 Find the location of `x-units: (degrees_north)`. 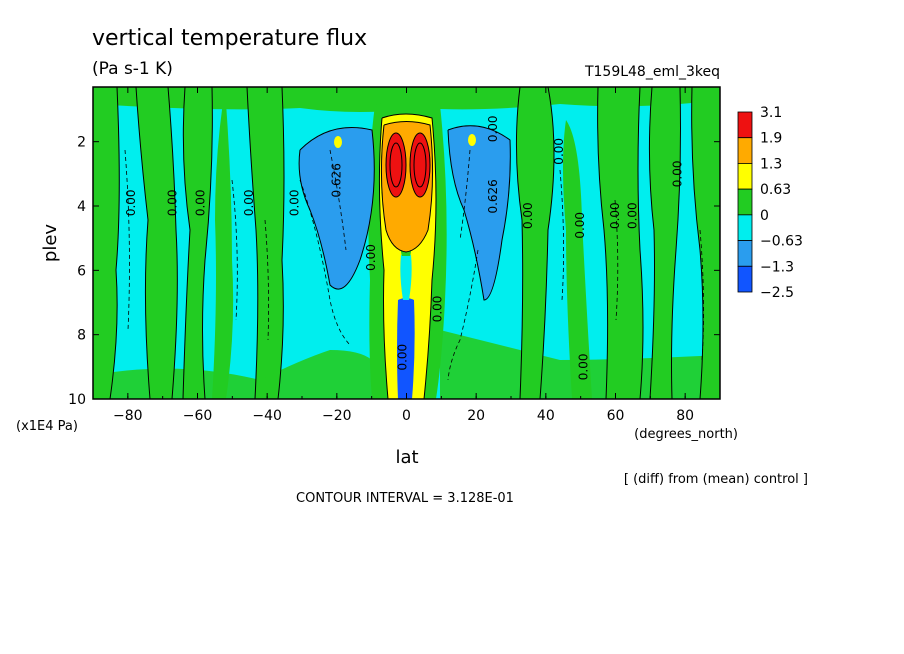

x-units: (degrees_north) is located at coordinates (686, 434).